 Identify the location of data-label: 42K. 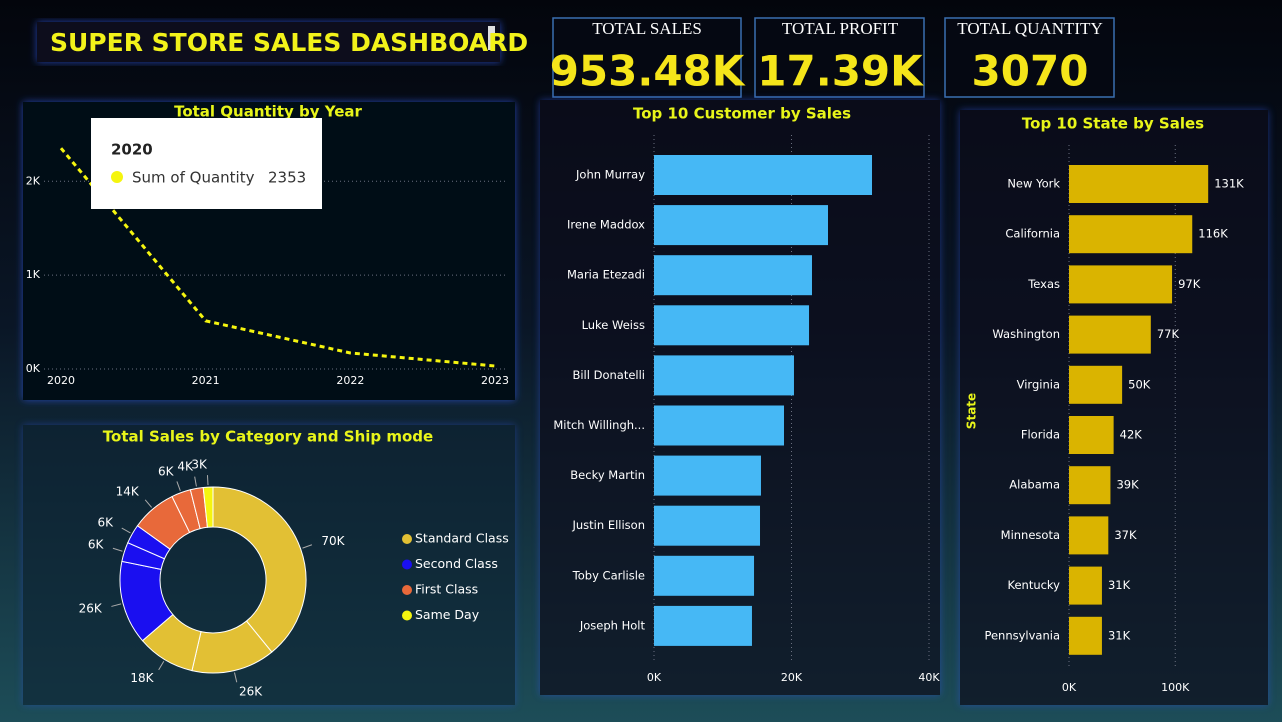
(1131, 435).